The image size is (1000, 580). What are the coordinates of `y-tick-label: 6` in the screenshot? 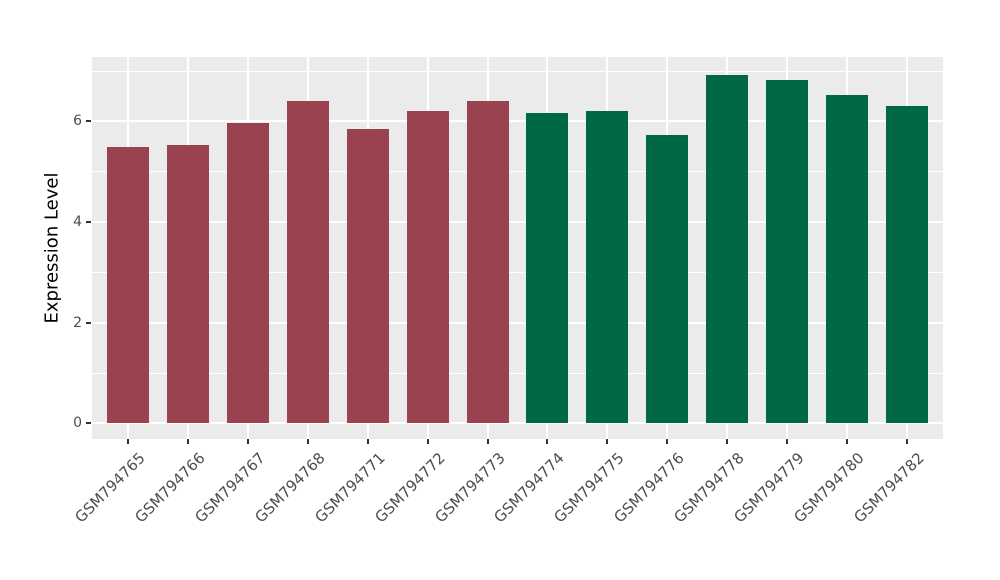 It's located at (77, 121).